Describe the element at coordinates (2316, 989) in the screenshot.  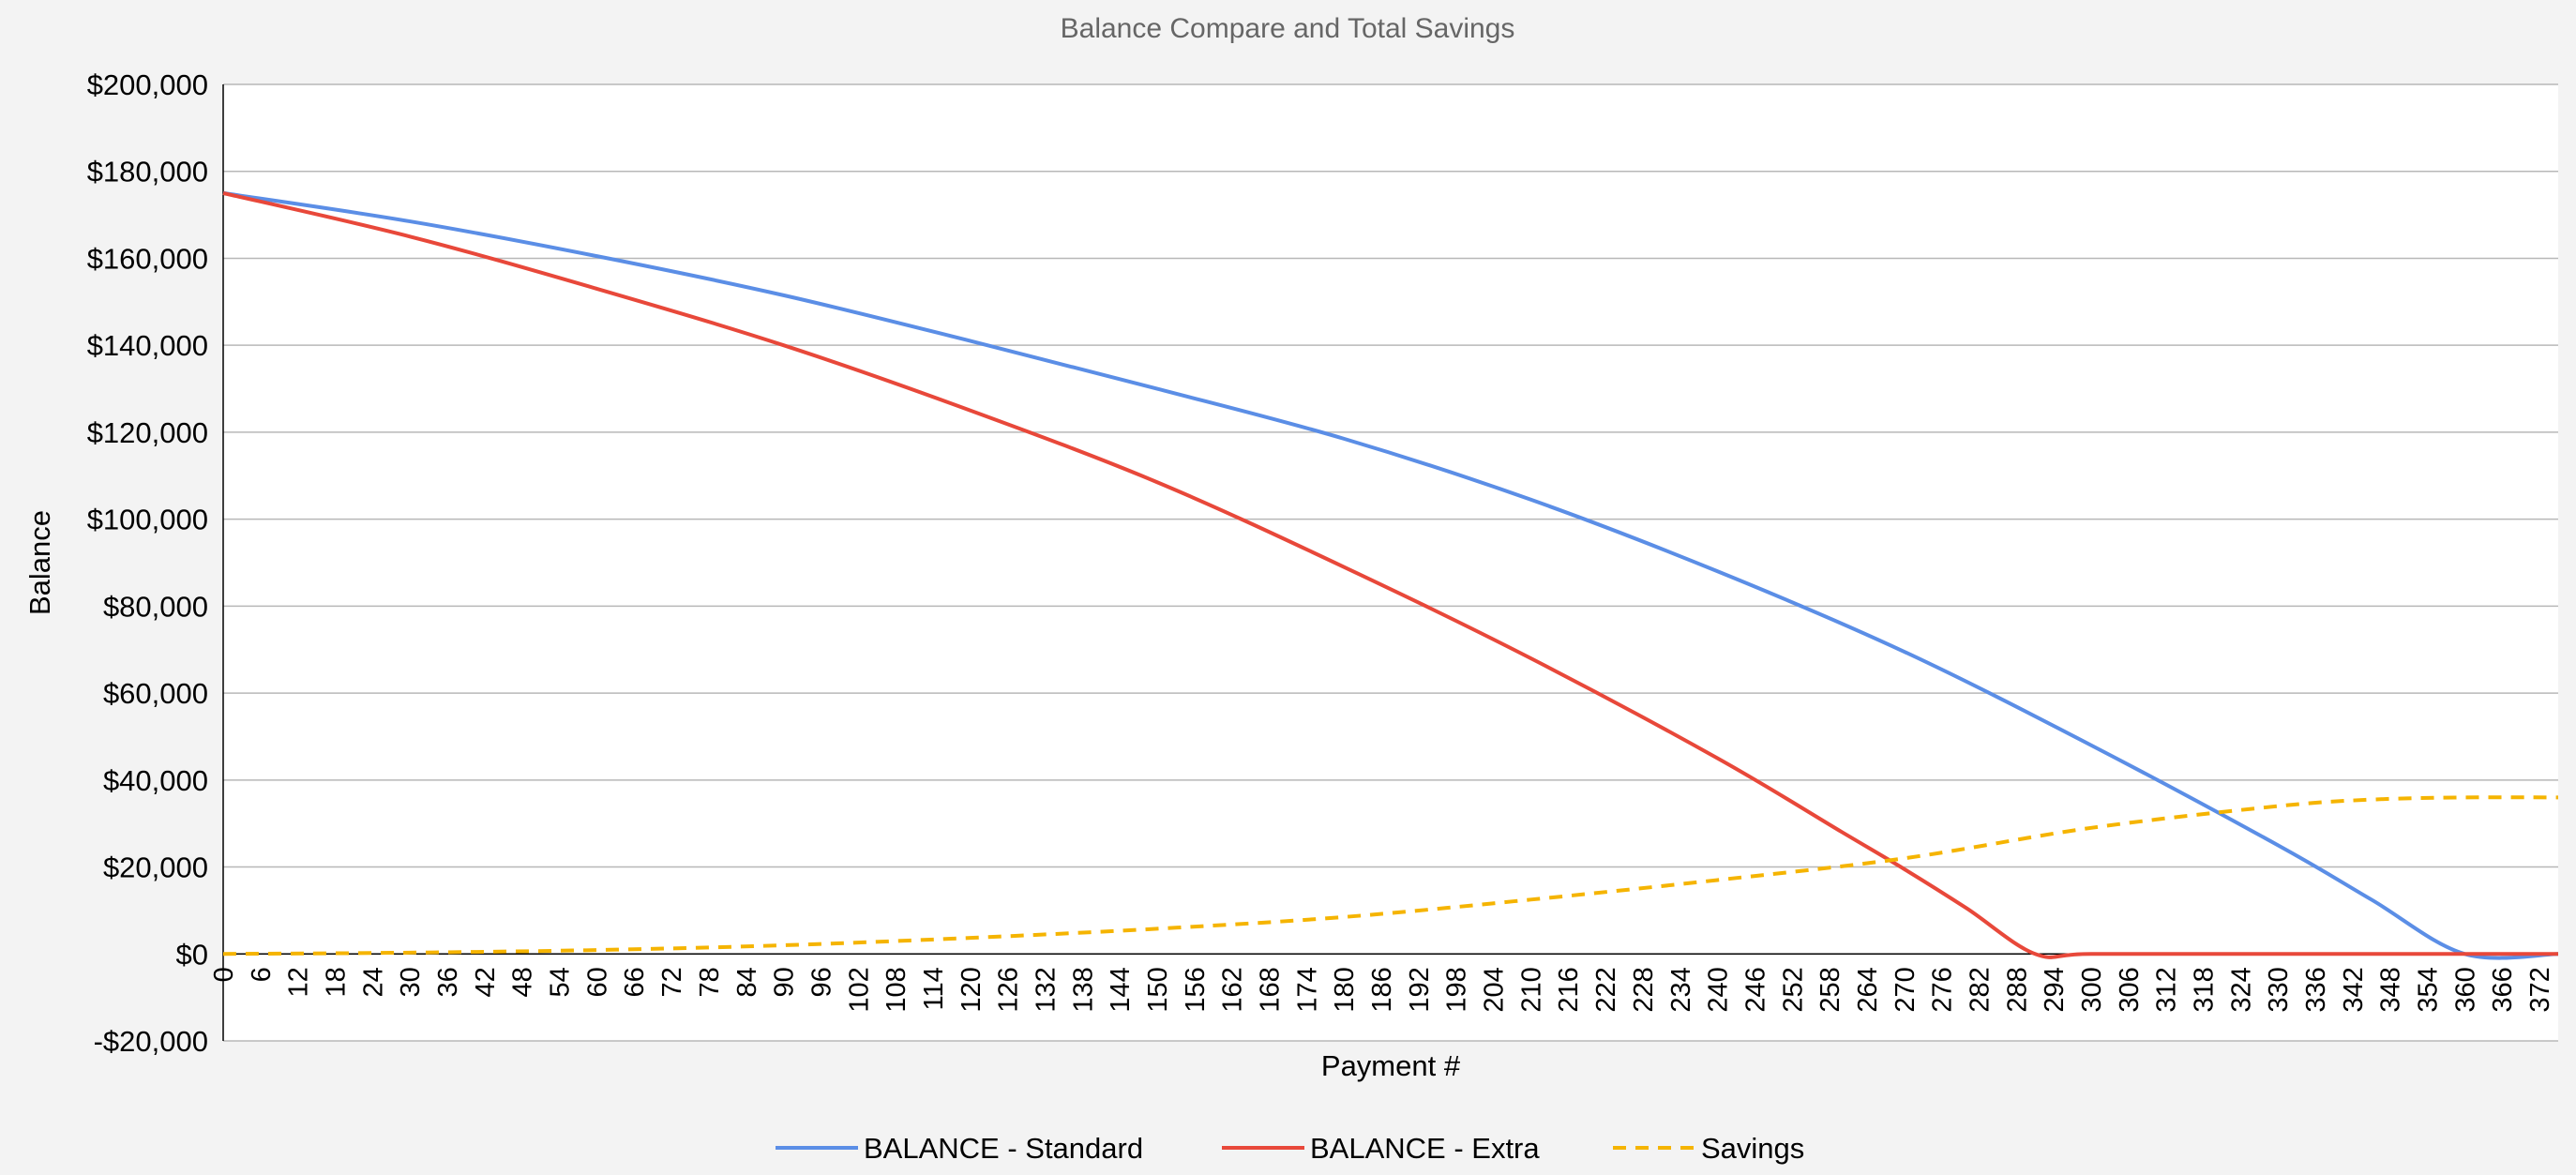
I see `x-tick-label: 336` at that location.